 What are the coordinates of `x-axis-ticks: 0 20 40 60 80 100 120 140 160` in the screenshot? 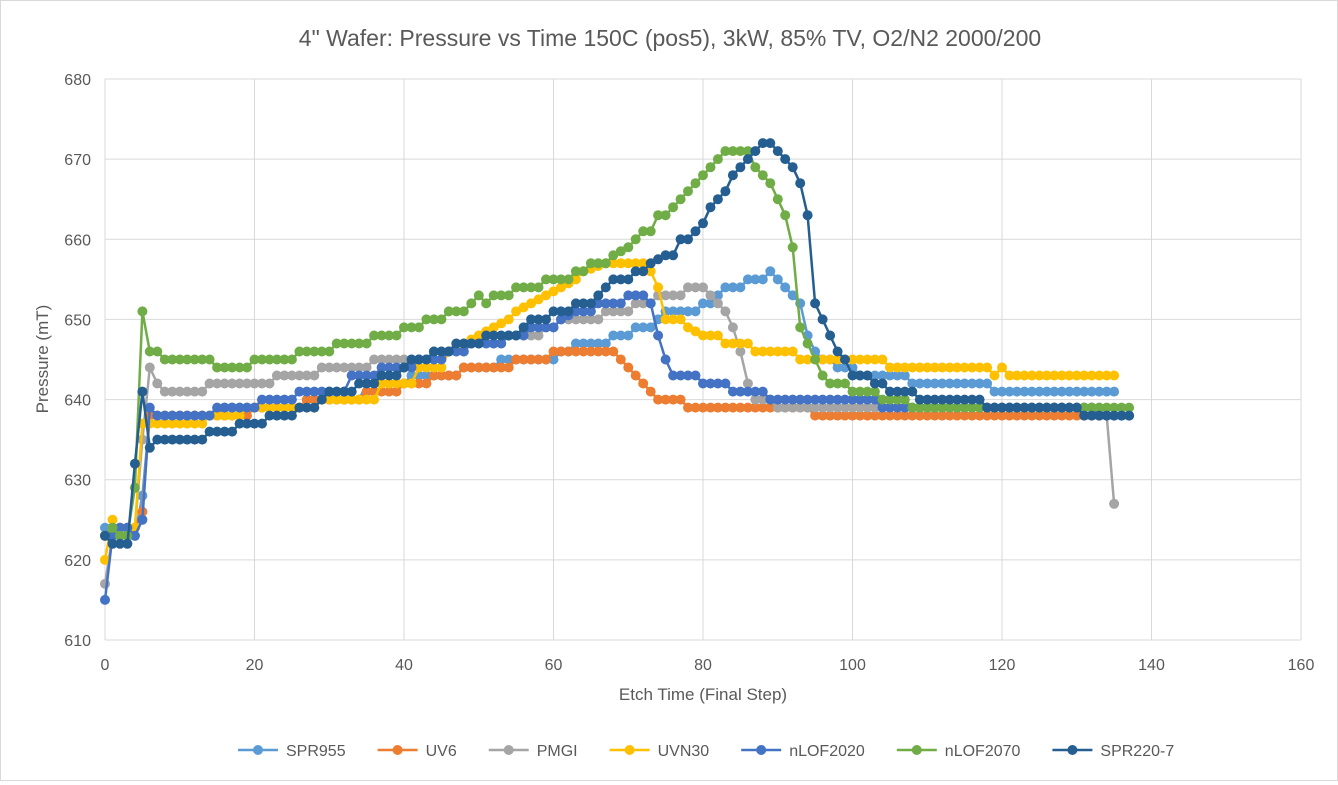 It's located at (708, 665).